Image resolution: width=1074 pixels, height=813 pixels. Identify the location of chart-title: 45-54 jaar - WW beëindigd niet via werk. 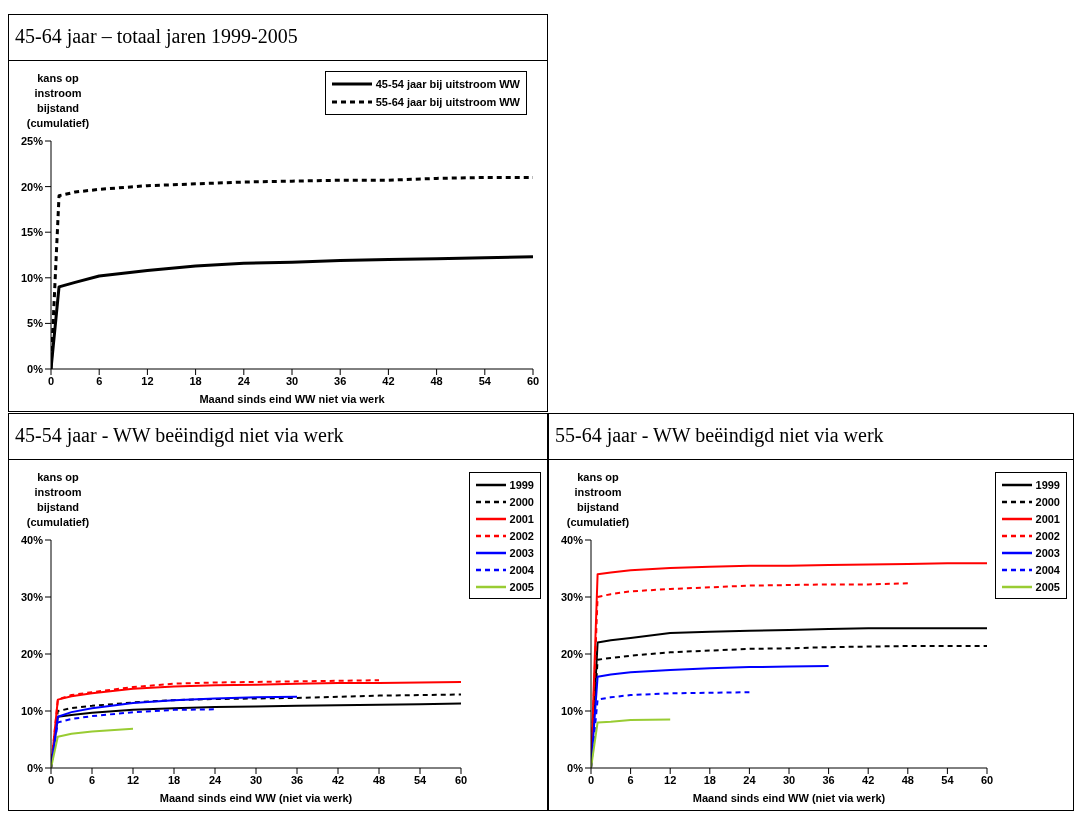
(278, 436).